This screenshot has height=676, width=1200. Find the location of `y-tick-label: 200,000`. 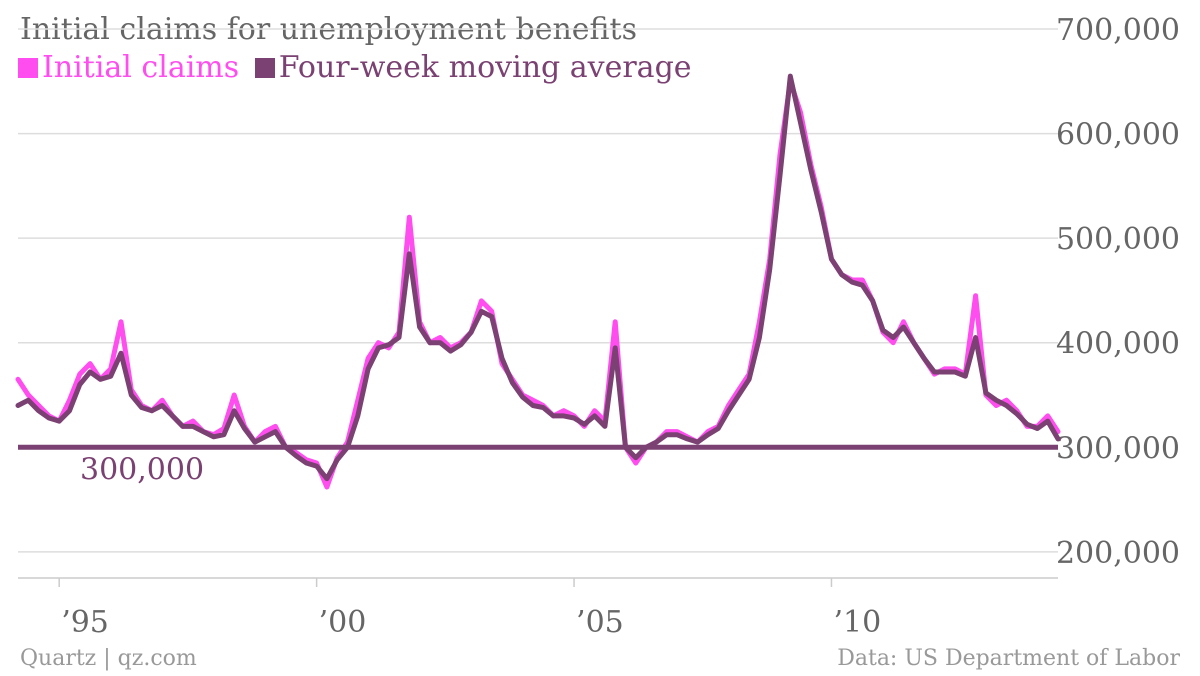

y-tick-label: 200,000 is located at coordinates (1118, 553).